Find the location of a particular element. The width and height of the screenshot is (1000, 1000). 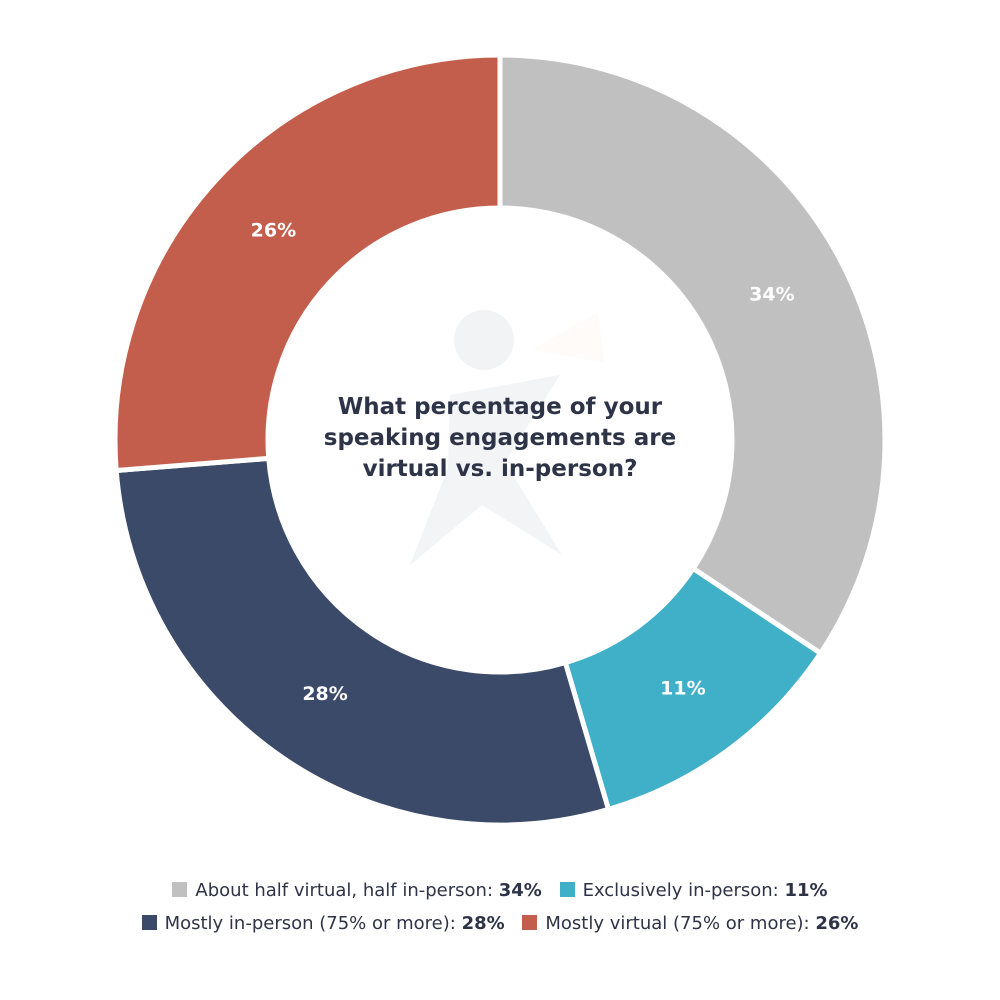

legend-label: About half virtual, half in-person: is located at coordinates (347, 890).